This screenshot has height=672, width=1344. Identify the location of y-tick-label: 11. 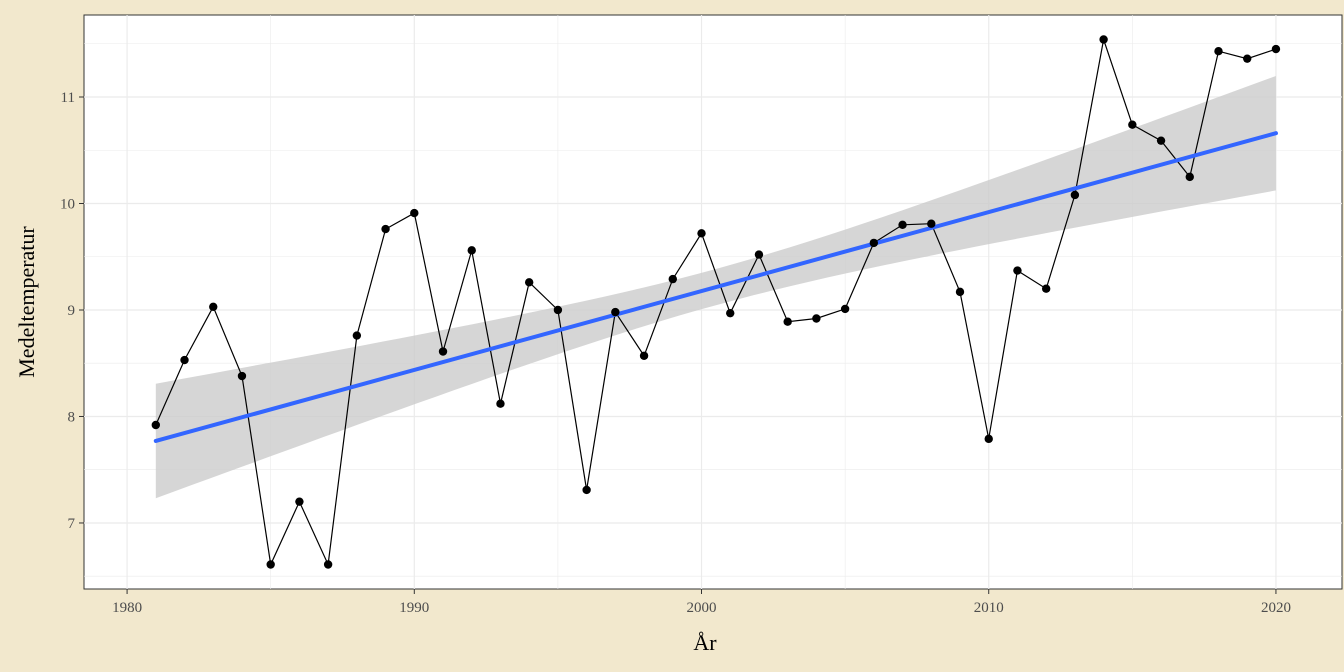
(68, 98).